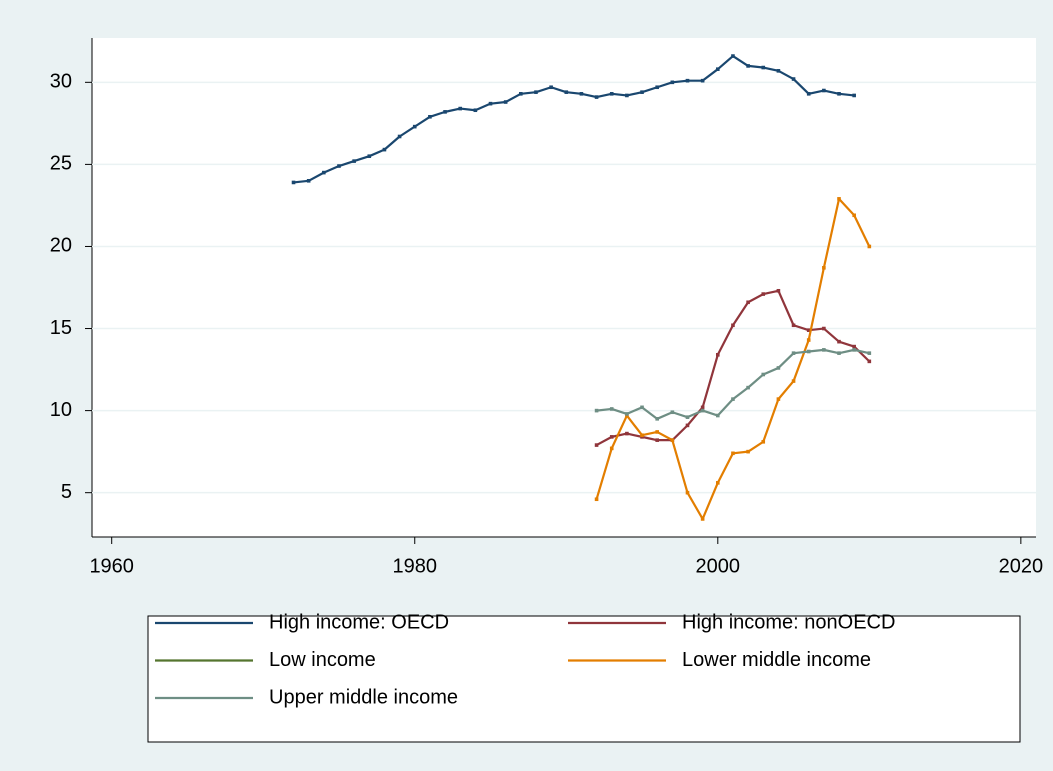 This screenshot has height=771, width=1053. What do you see at coordinates (584, 679) in the screenshot?
I see `legend` at bounding box center [584, 679].